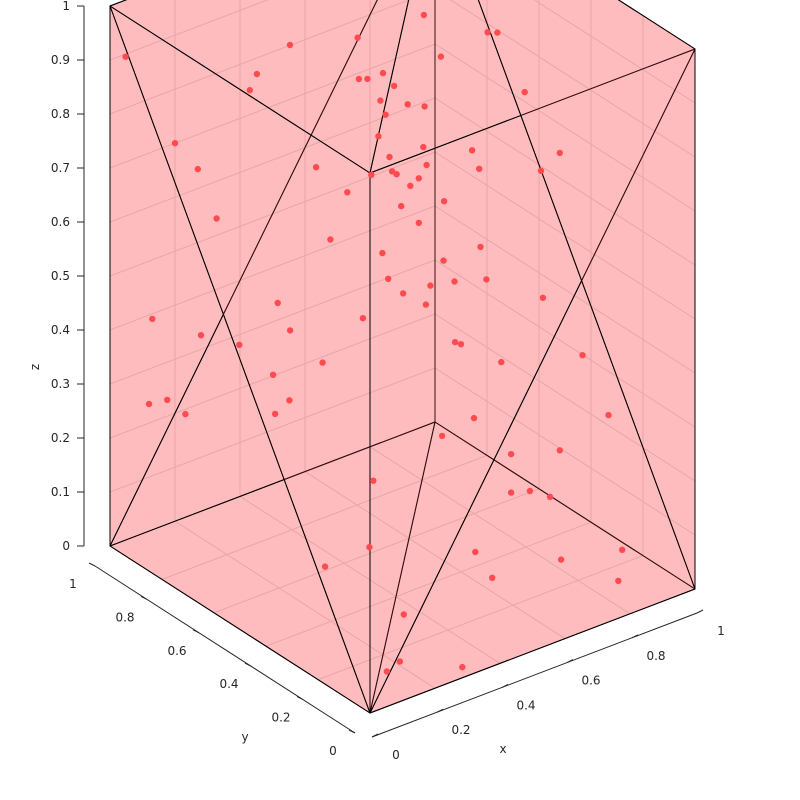 This screenshot has height=800, width=800. Describe the element at coordinates (396, 755) in the screenshot. I see `x-tick-label-0: 0` at that location.